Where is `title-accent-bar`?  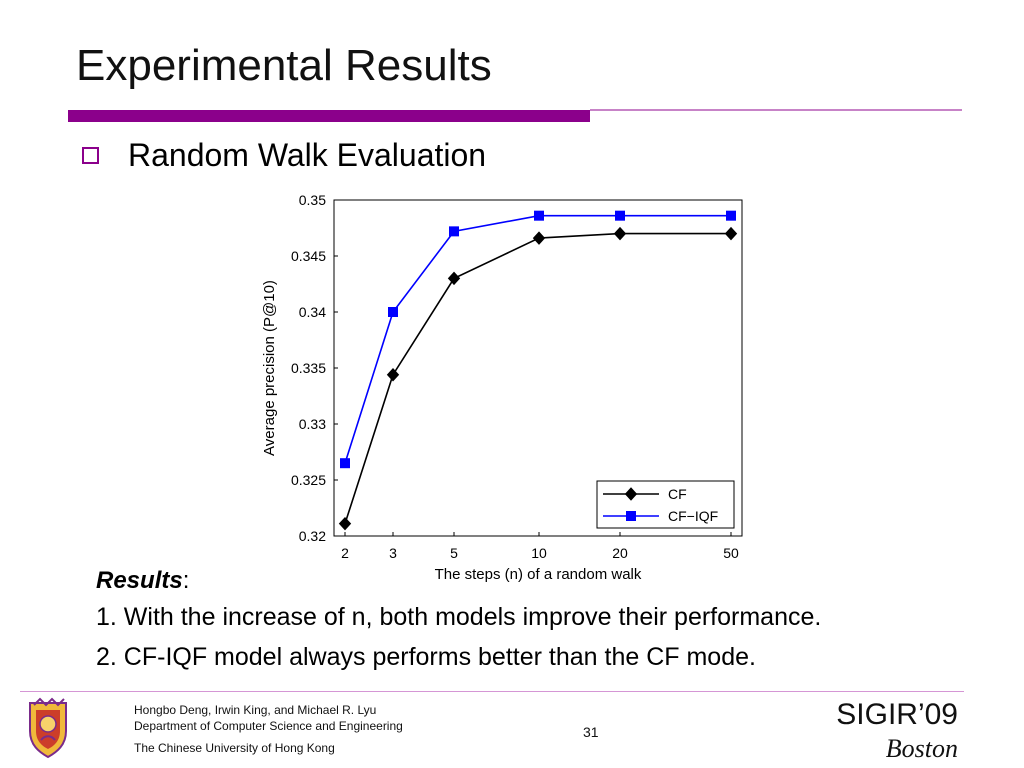 title-accent-bar is located at coordinates (329, 116).